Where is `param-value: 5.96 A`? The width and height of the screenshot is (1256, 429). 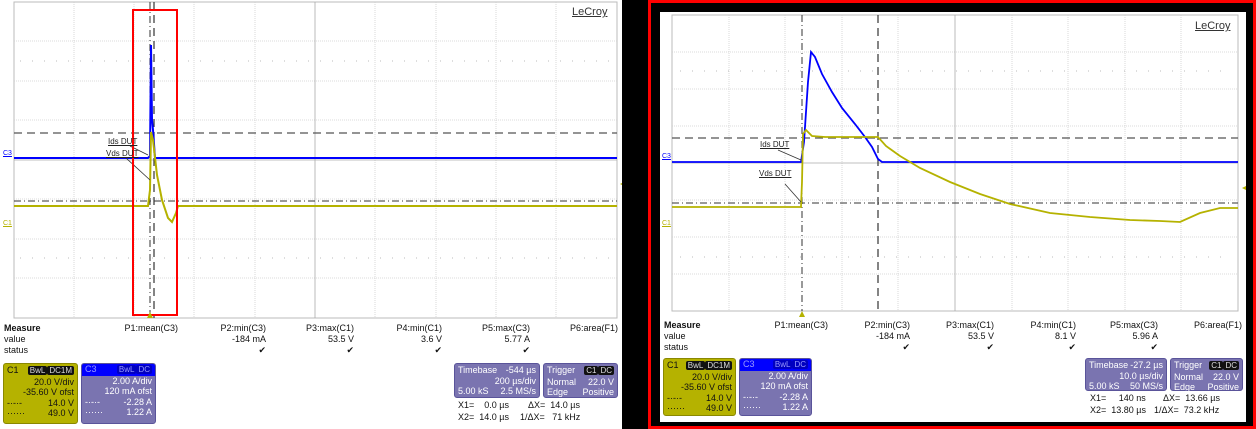
param-value: 5.96 A is located at coordinates (1145, 336).